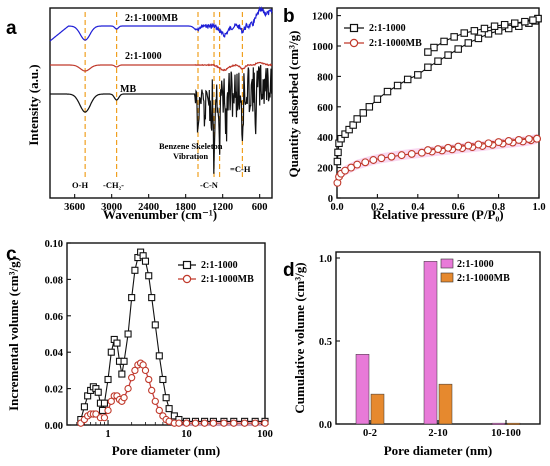 Image resolution: width=550 pixels, height=466 pixels. What do you see at coordinates (166, 203) in the screenshot?
I see `x-ticks-a: 3600 3000 2400 1800 1200 600` at bounding box center [166, 203].